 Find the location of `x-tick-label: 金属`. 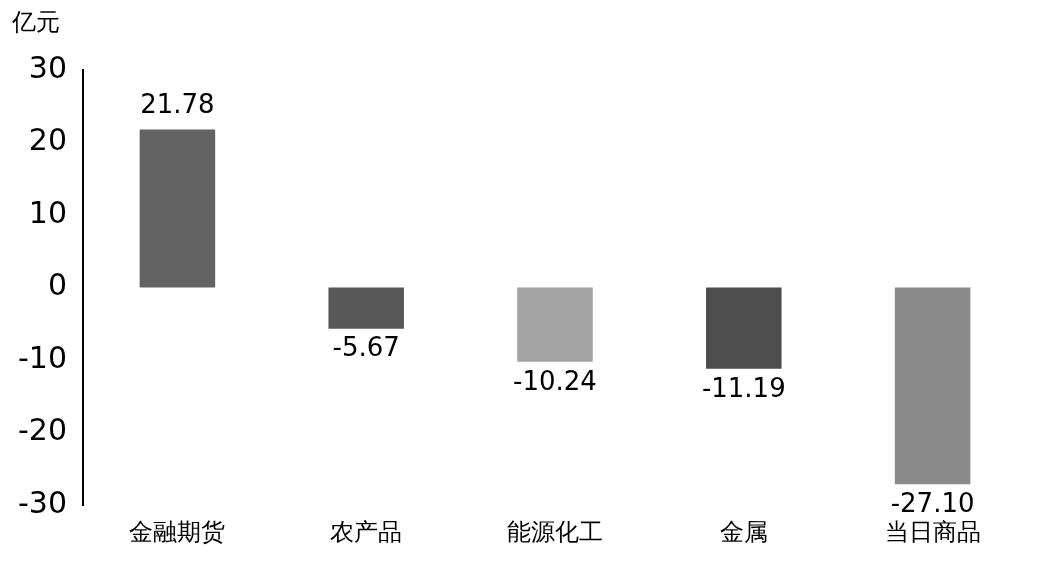

x-tick-label: 金属 is located at coordinates (743, 531).